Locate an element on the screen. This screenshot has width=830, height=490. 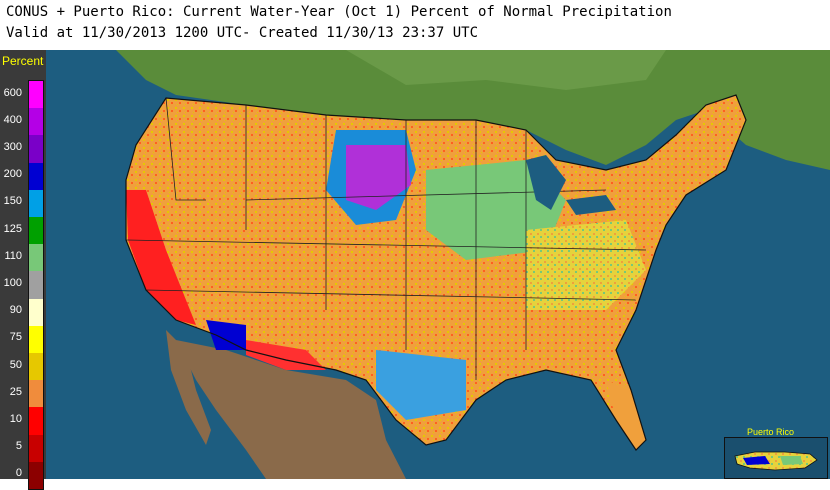
legend-label: 25 is located at coordinates (15, 391).